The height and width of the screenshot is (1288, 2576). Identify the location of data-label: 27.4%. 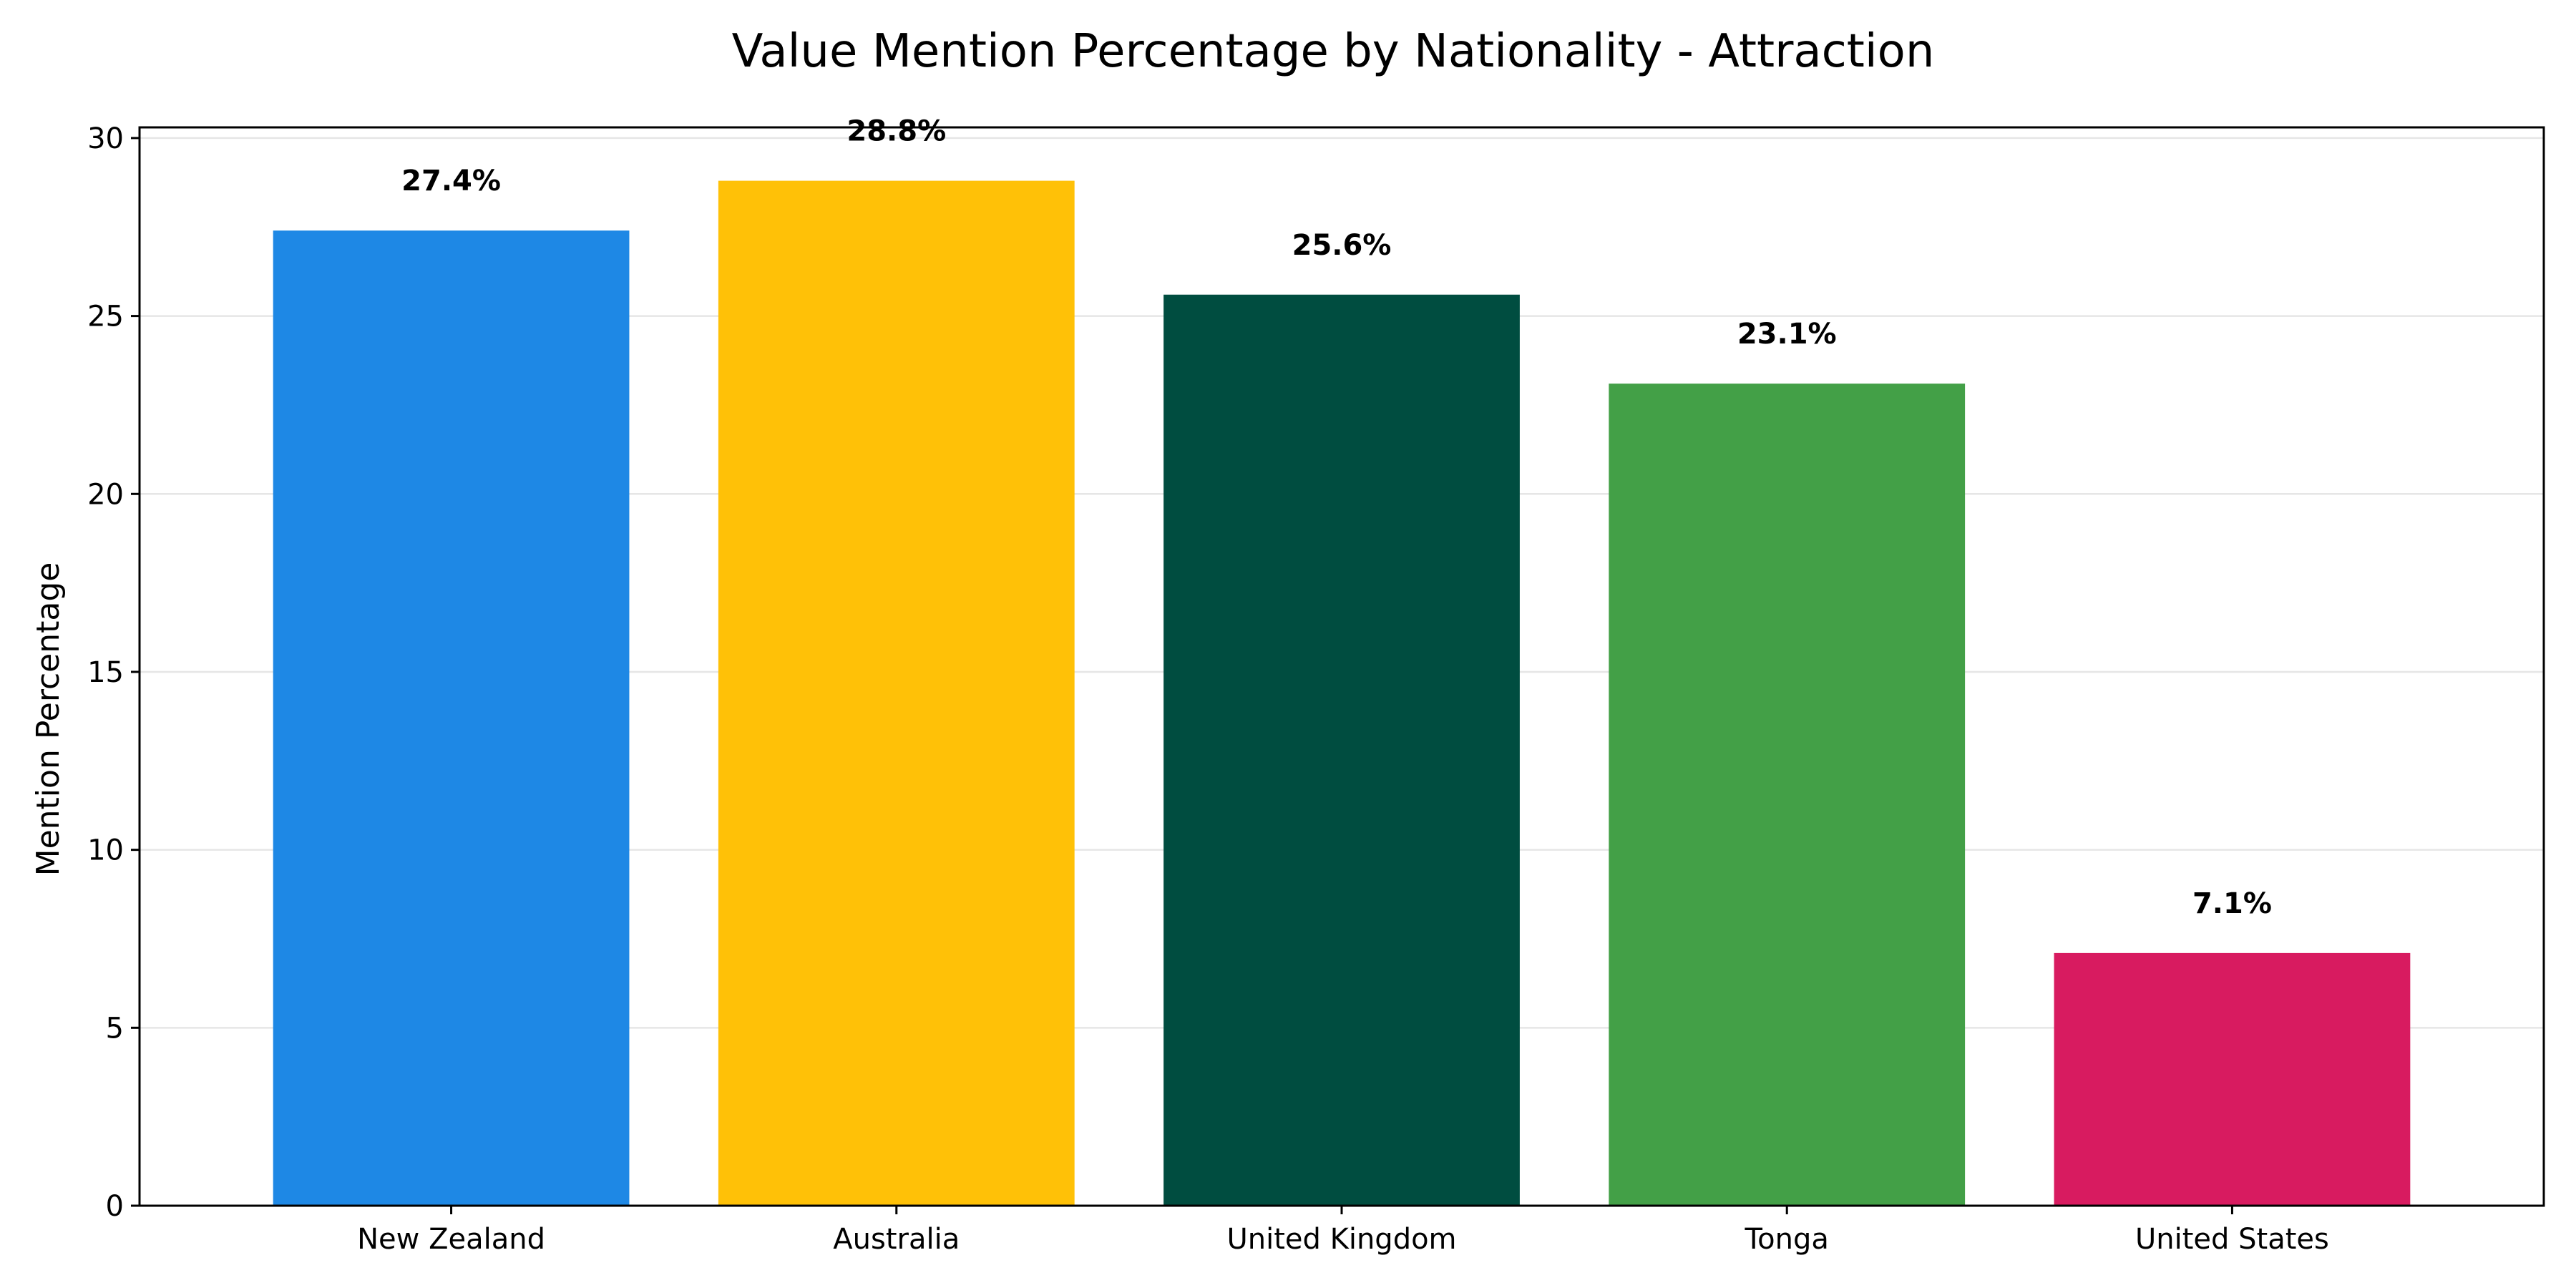
(451, 181).